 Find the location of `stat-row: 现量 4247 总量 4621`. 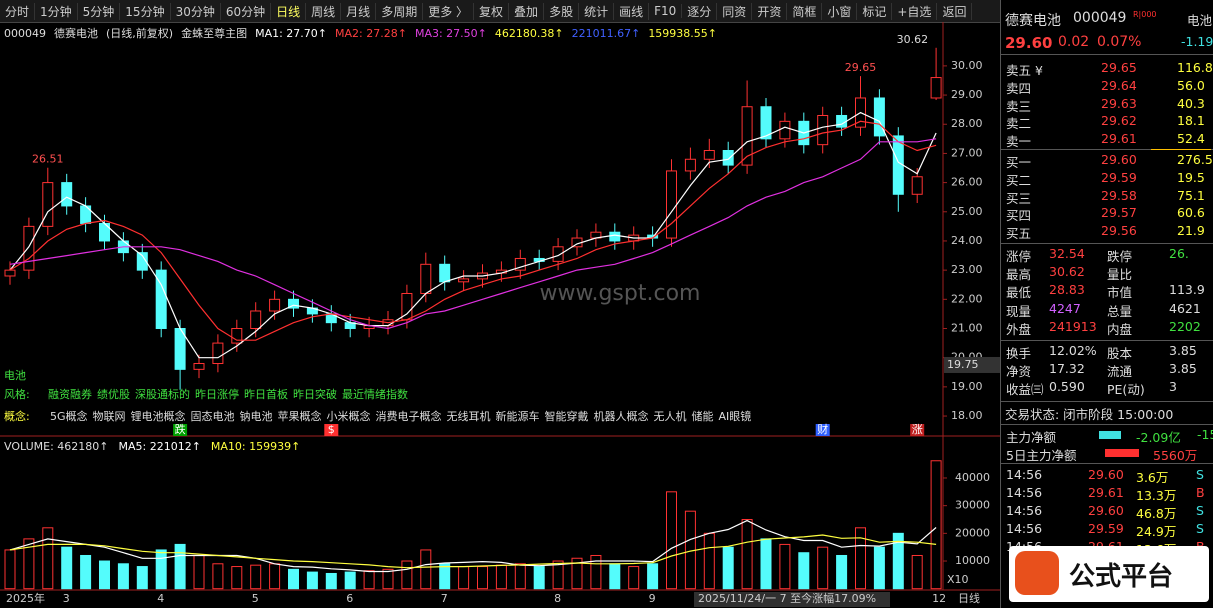

stat-row: 现量 4247 总量 4621 is located at coordinates (1107, 310).